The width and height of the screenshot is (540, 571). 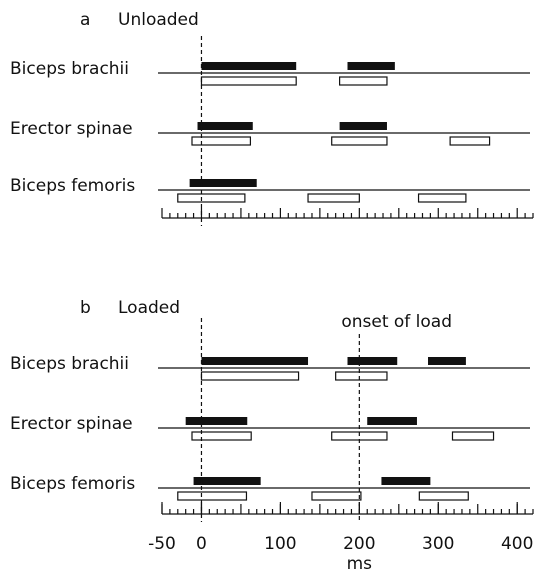 I want to click on panel-title: Unloaded, so click(x=158, y=20).